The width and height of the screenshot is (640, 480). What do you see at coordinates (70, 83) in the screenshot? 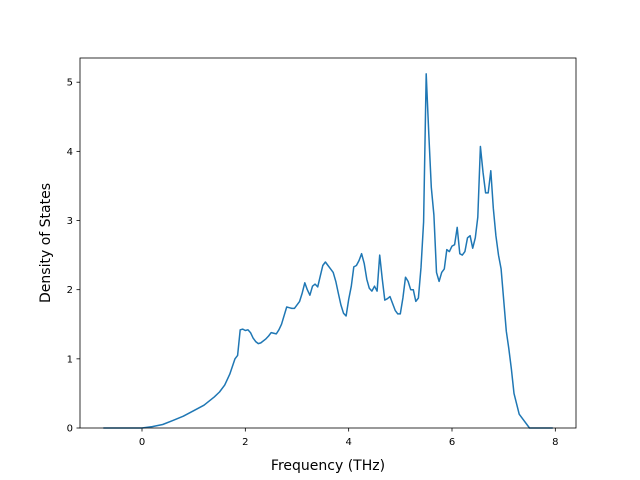
I see `y-tick-label: 5` at bounding box center [70, 83].